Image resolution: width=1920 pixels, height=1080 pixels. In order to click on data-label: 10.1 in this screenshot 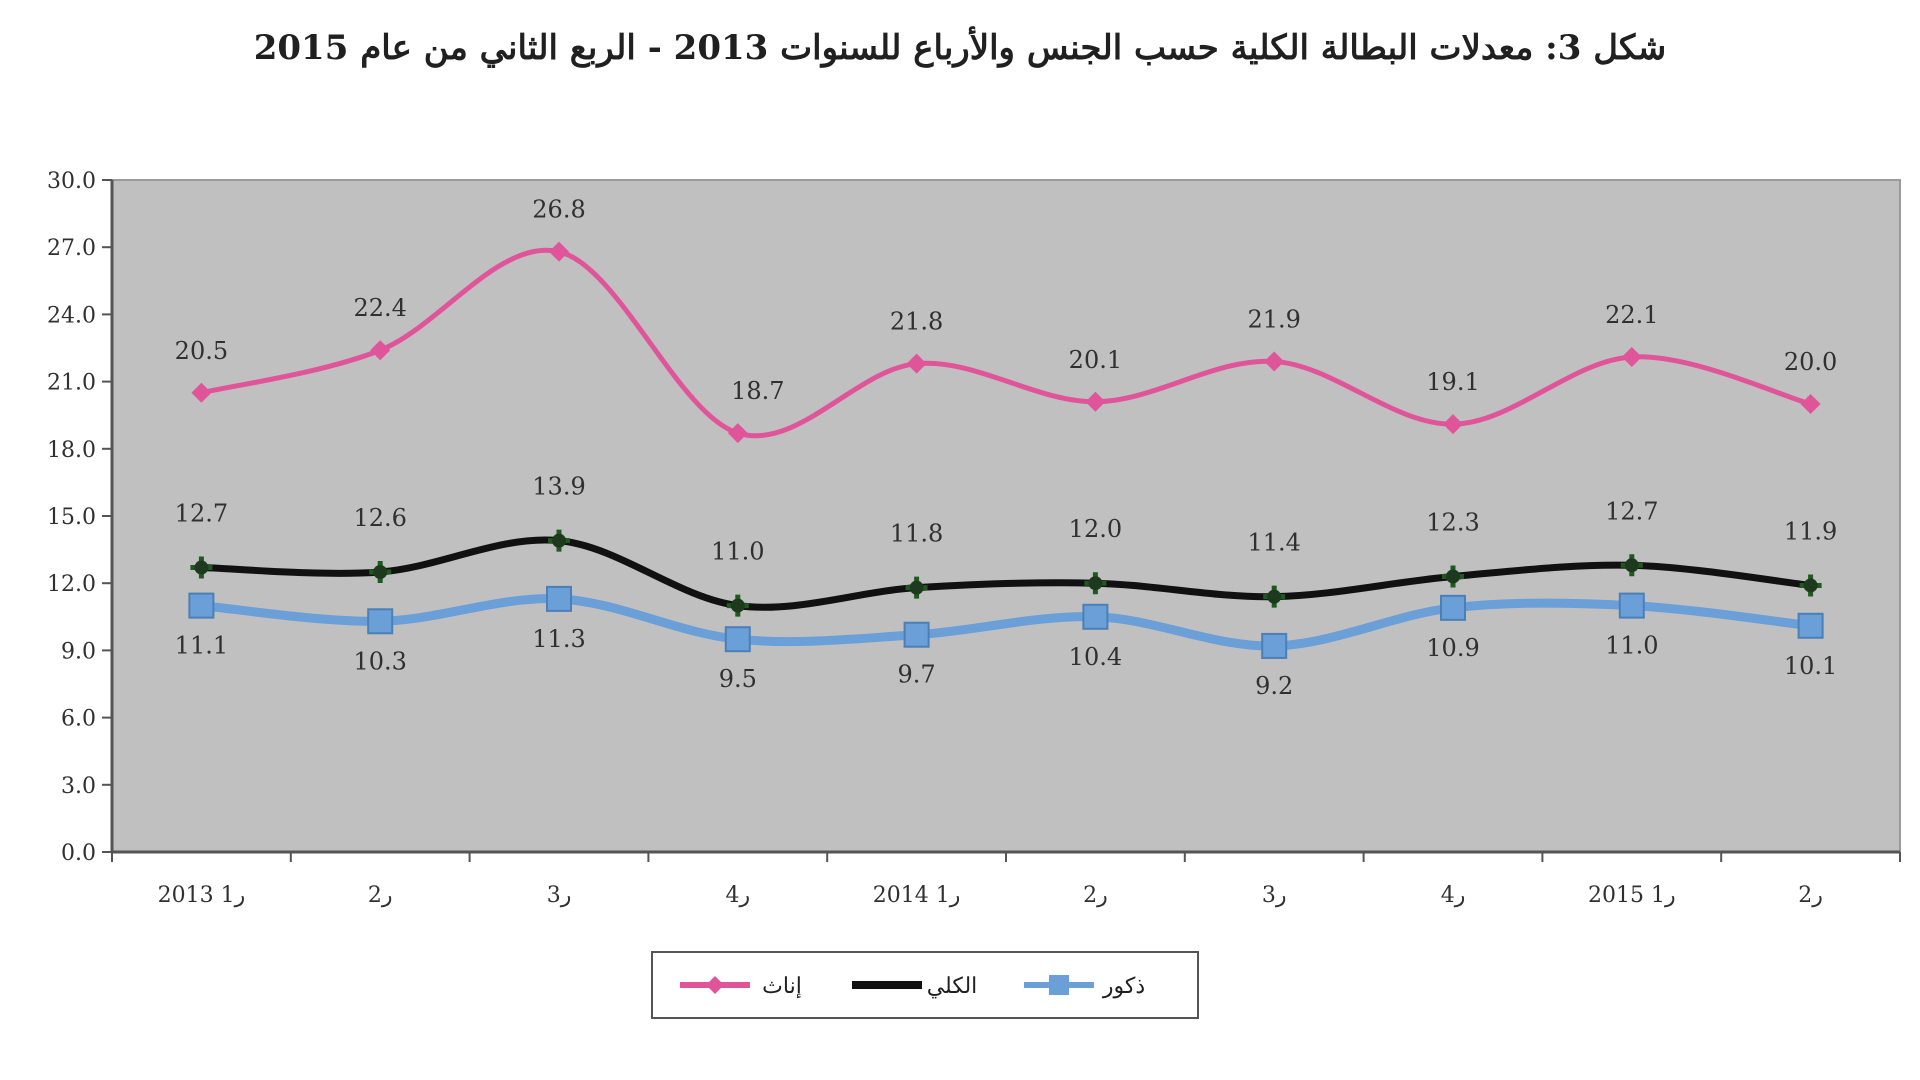, I will do `click(1810, 666)`.